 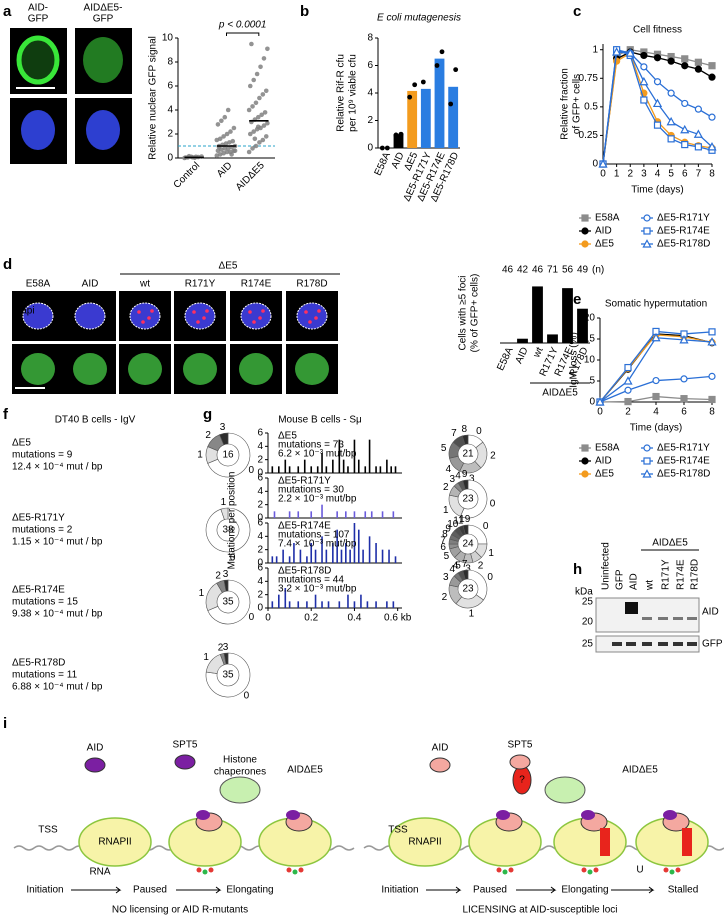 I want to click on x-tick-label: AID, so click(x=225, y=170).